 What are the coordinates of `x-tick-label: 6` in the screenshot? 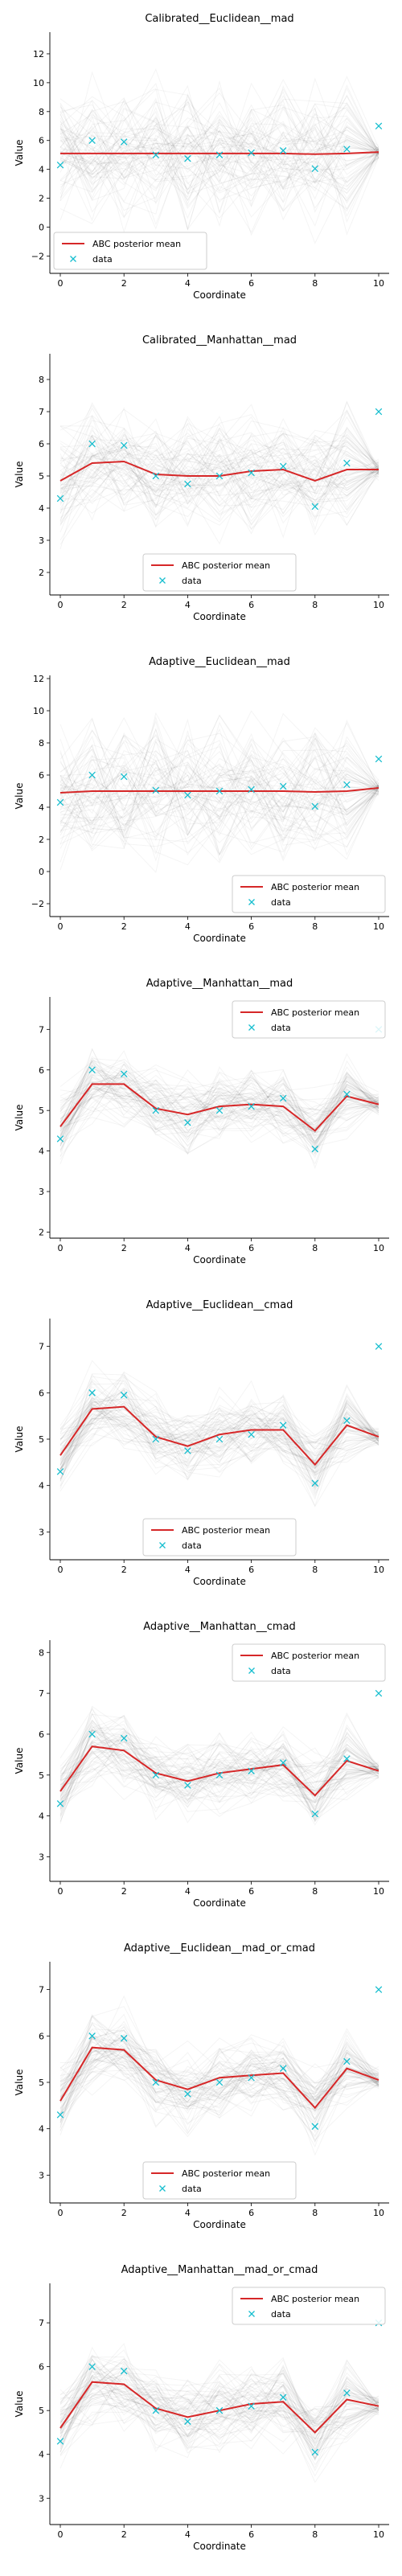 It's located at (251, 926).